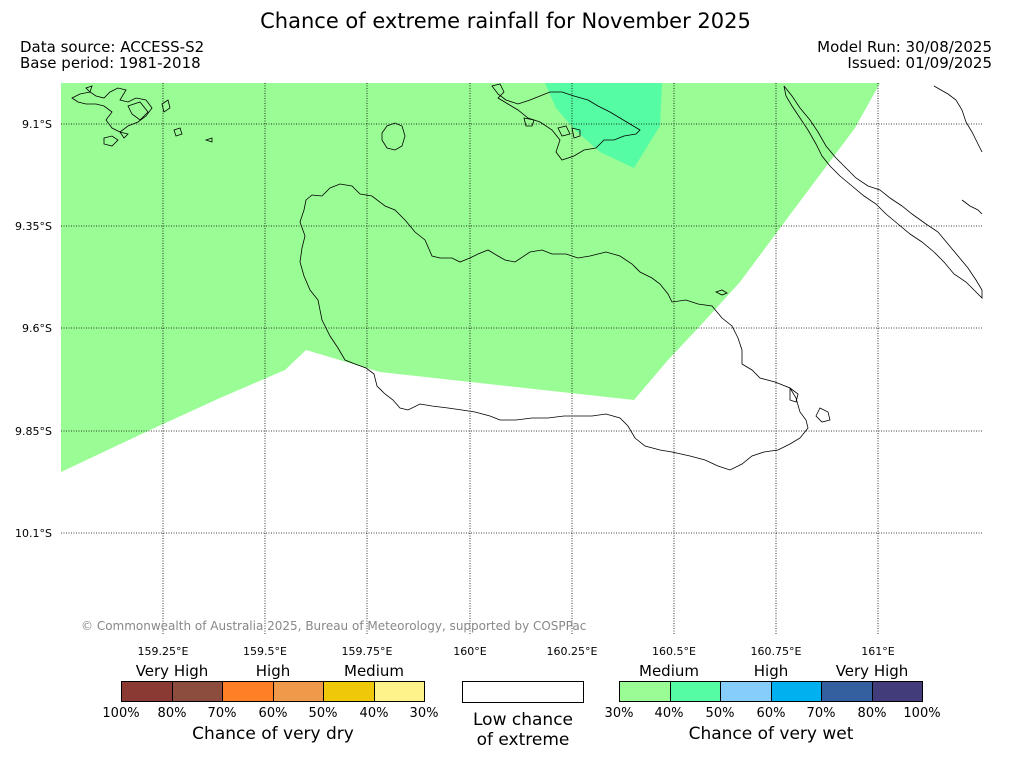 Image resolution: width=1011 pixels, height=758 pixels. I want to click on dry-category-high: High, so click(273, 671).